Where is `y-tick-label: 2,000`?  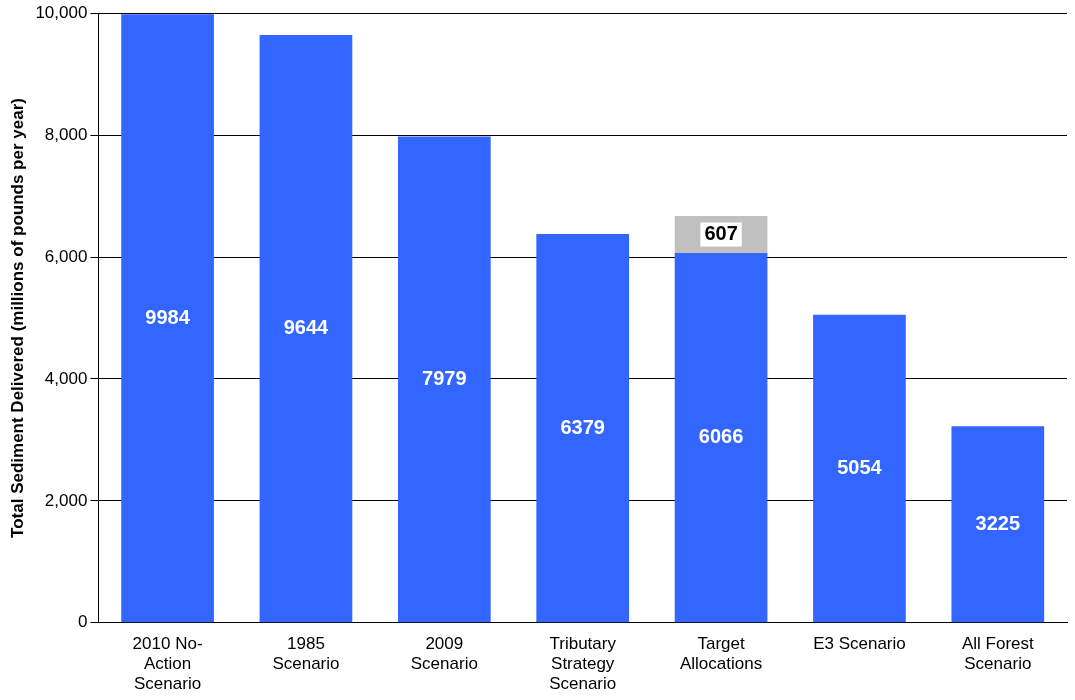
y-tick-label: 2,000 is located at coordinates (66, 500).